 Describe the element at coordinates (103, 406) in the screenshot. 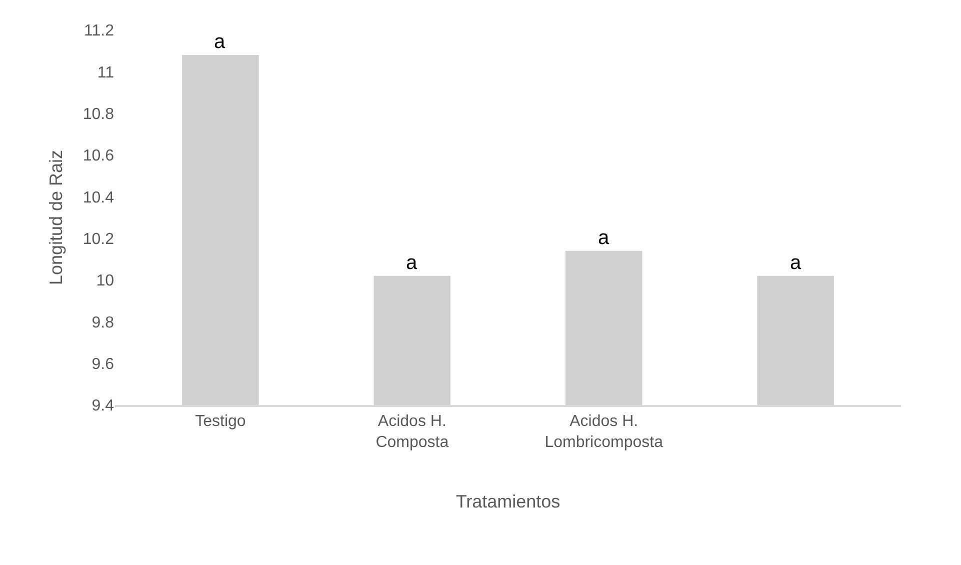

I see `y-tick-label: 9.4` at that location.